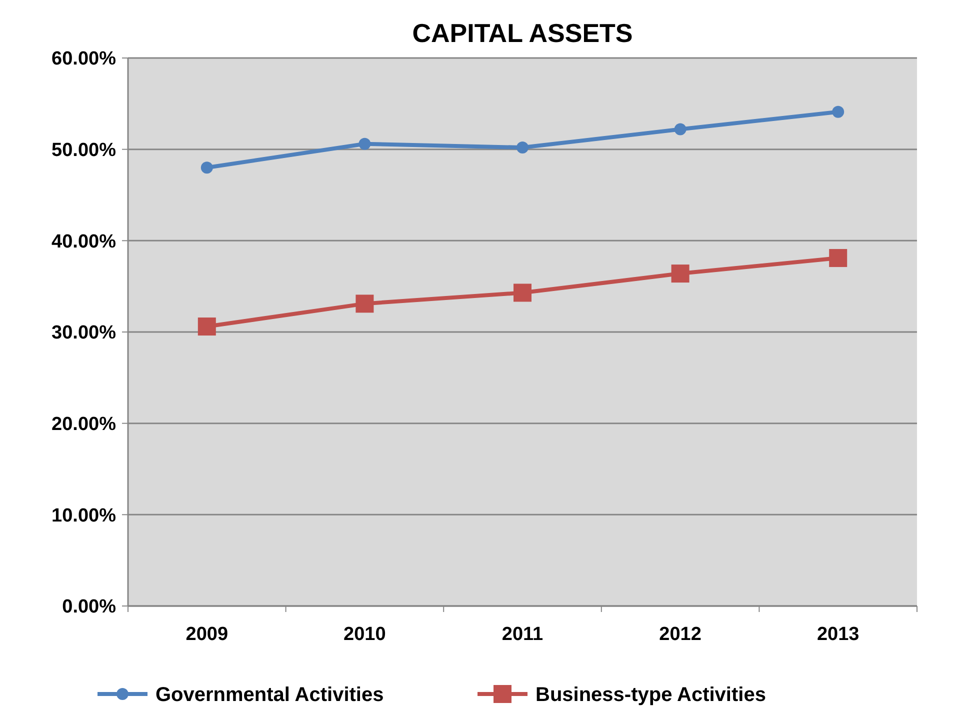 This screenshot has height=724, width=955. I want to click on legend-label: Business-type Activities, so click(651, 695).